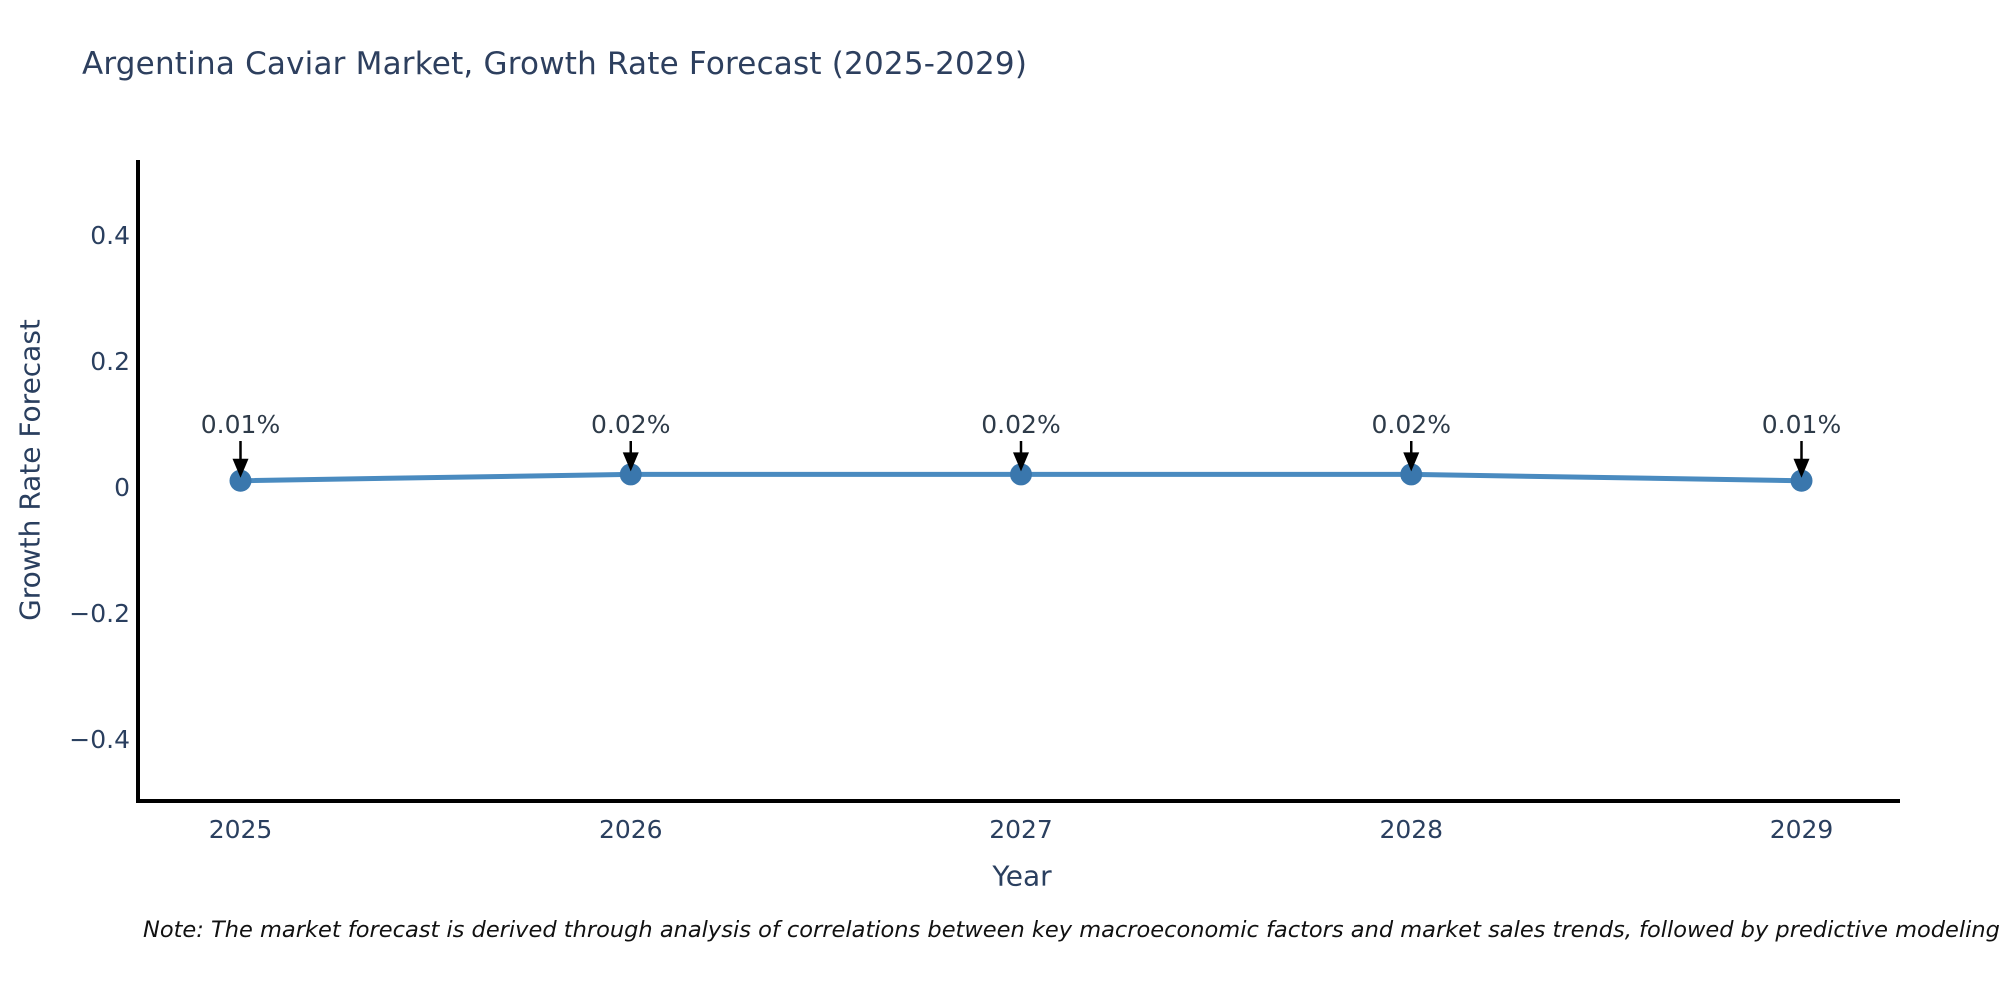 Image resolution: width=2000 pixels, height=1000 pixels. I want to click on y-tick-label: 0.4, so click(110, 235).